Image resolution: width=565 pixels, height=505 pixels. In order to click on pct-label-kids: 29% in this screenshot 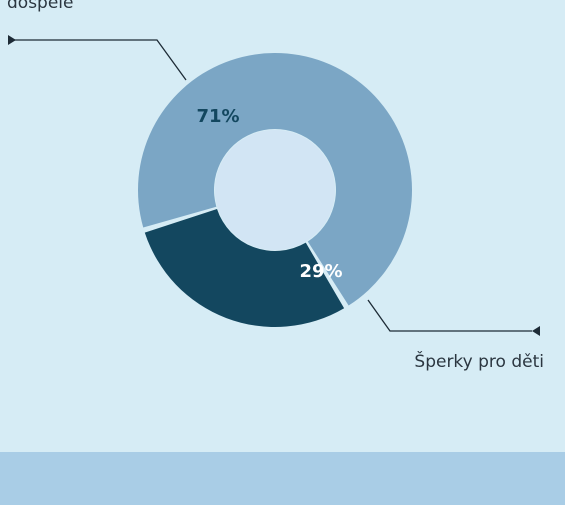, I will do `click(320, 271)`.